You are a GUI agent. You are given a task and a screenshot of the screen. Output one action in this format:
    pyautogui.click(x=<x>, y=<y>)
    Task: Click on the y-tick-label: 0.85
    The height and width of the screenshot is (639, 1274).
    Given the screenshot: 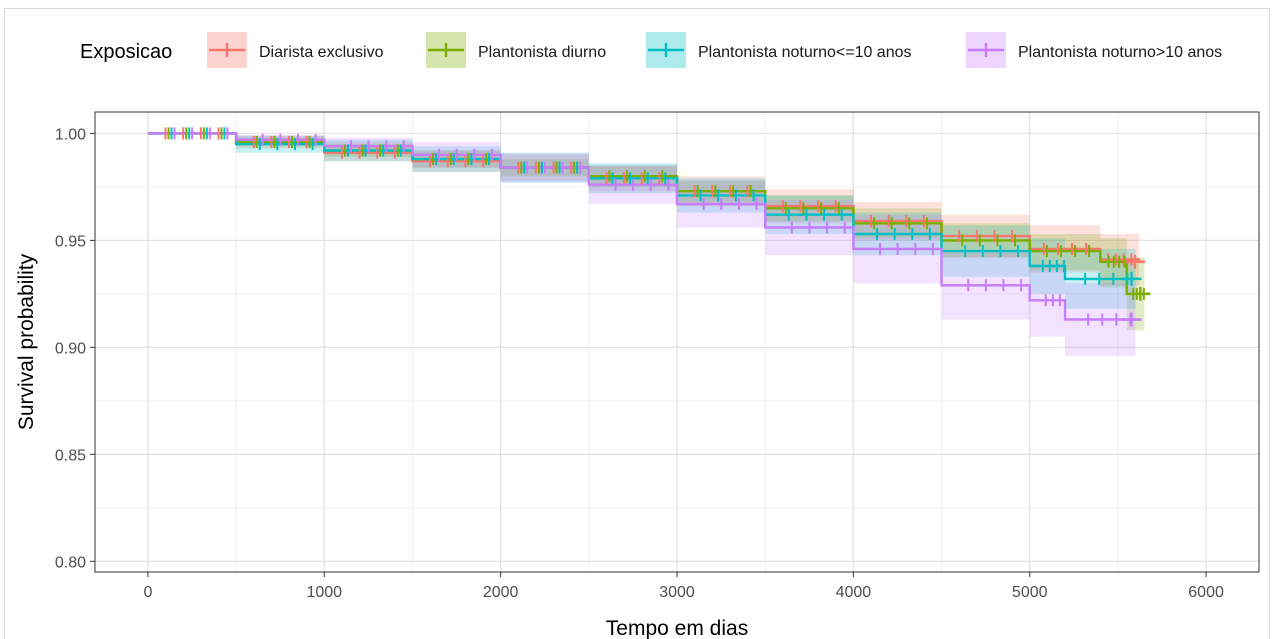 What is the action you would take?
    pyautogui.click(x=70, y=455)
    